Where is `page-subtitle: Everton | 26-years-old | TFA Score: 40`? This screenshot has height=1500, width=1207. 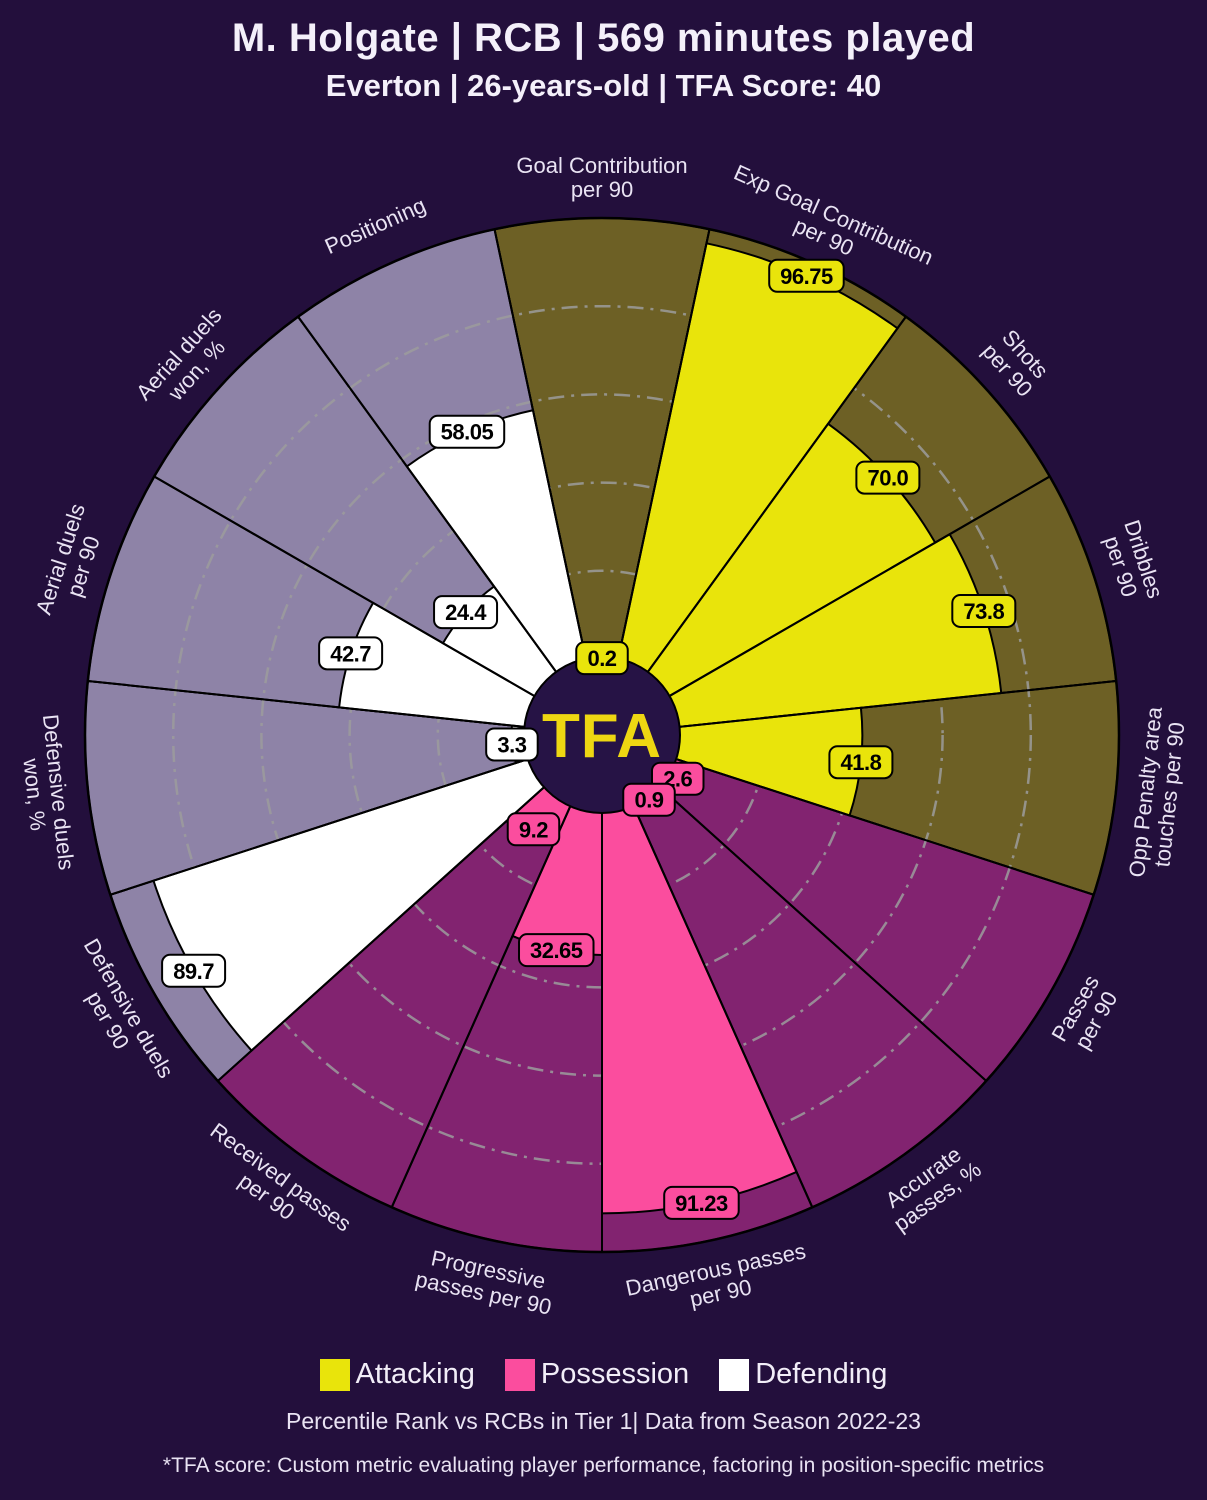
page-subtitle: Everton | 26-years-old | TFA Score: 40 is located at coordinates (603, 85).